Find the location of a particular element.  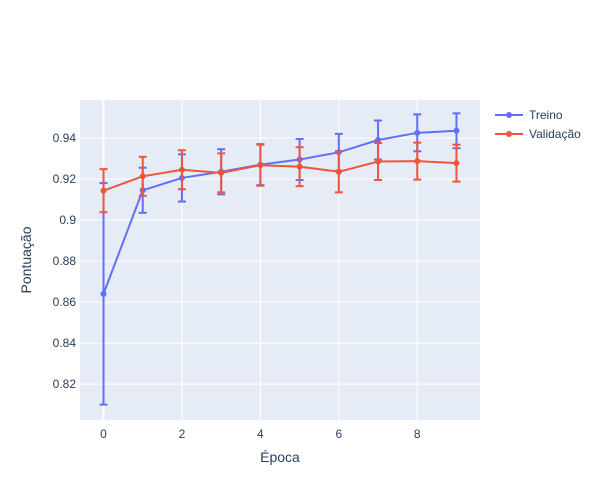

y-tick-label: 0.88 is located at coordinates (65, 261).